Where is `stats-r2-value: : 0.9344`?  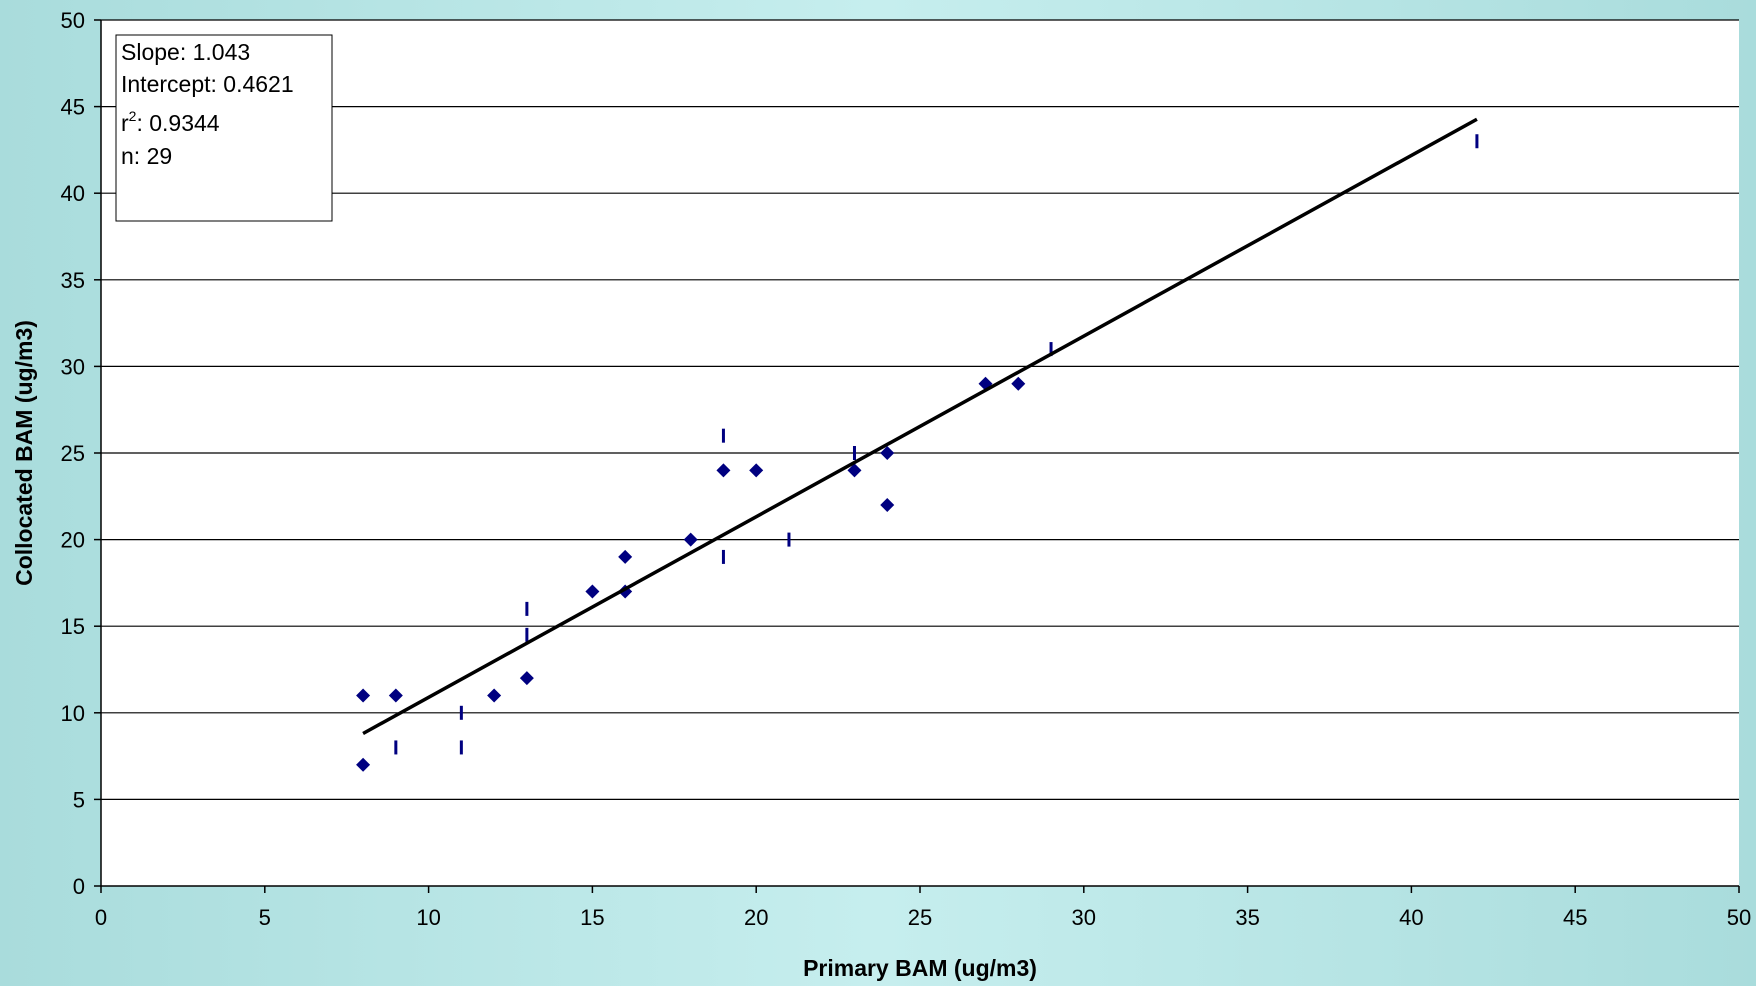 stats-r2-value: : 0.9344 is located at coordinates (177, 123).